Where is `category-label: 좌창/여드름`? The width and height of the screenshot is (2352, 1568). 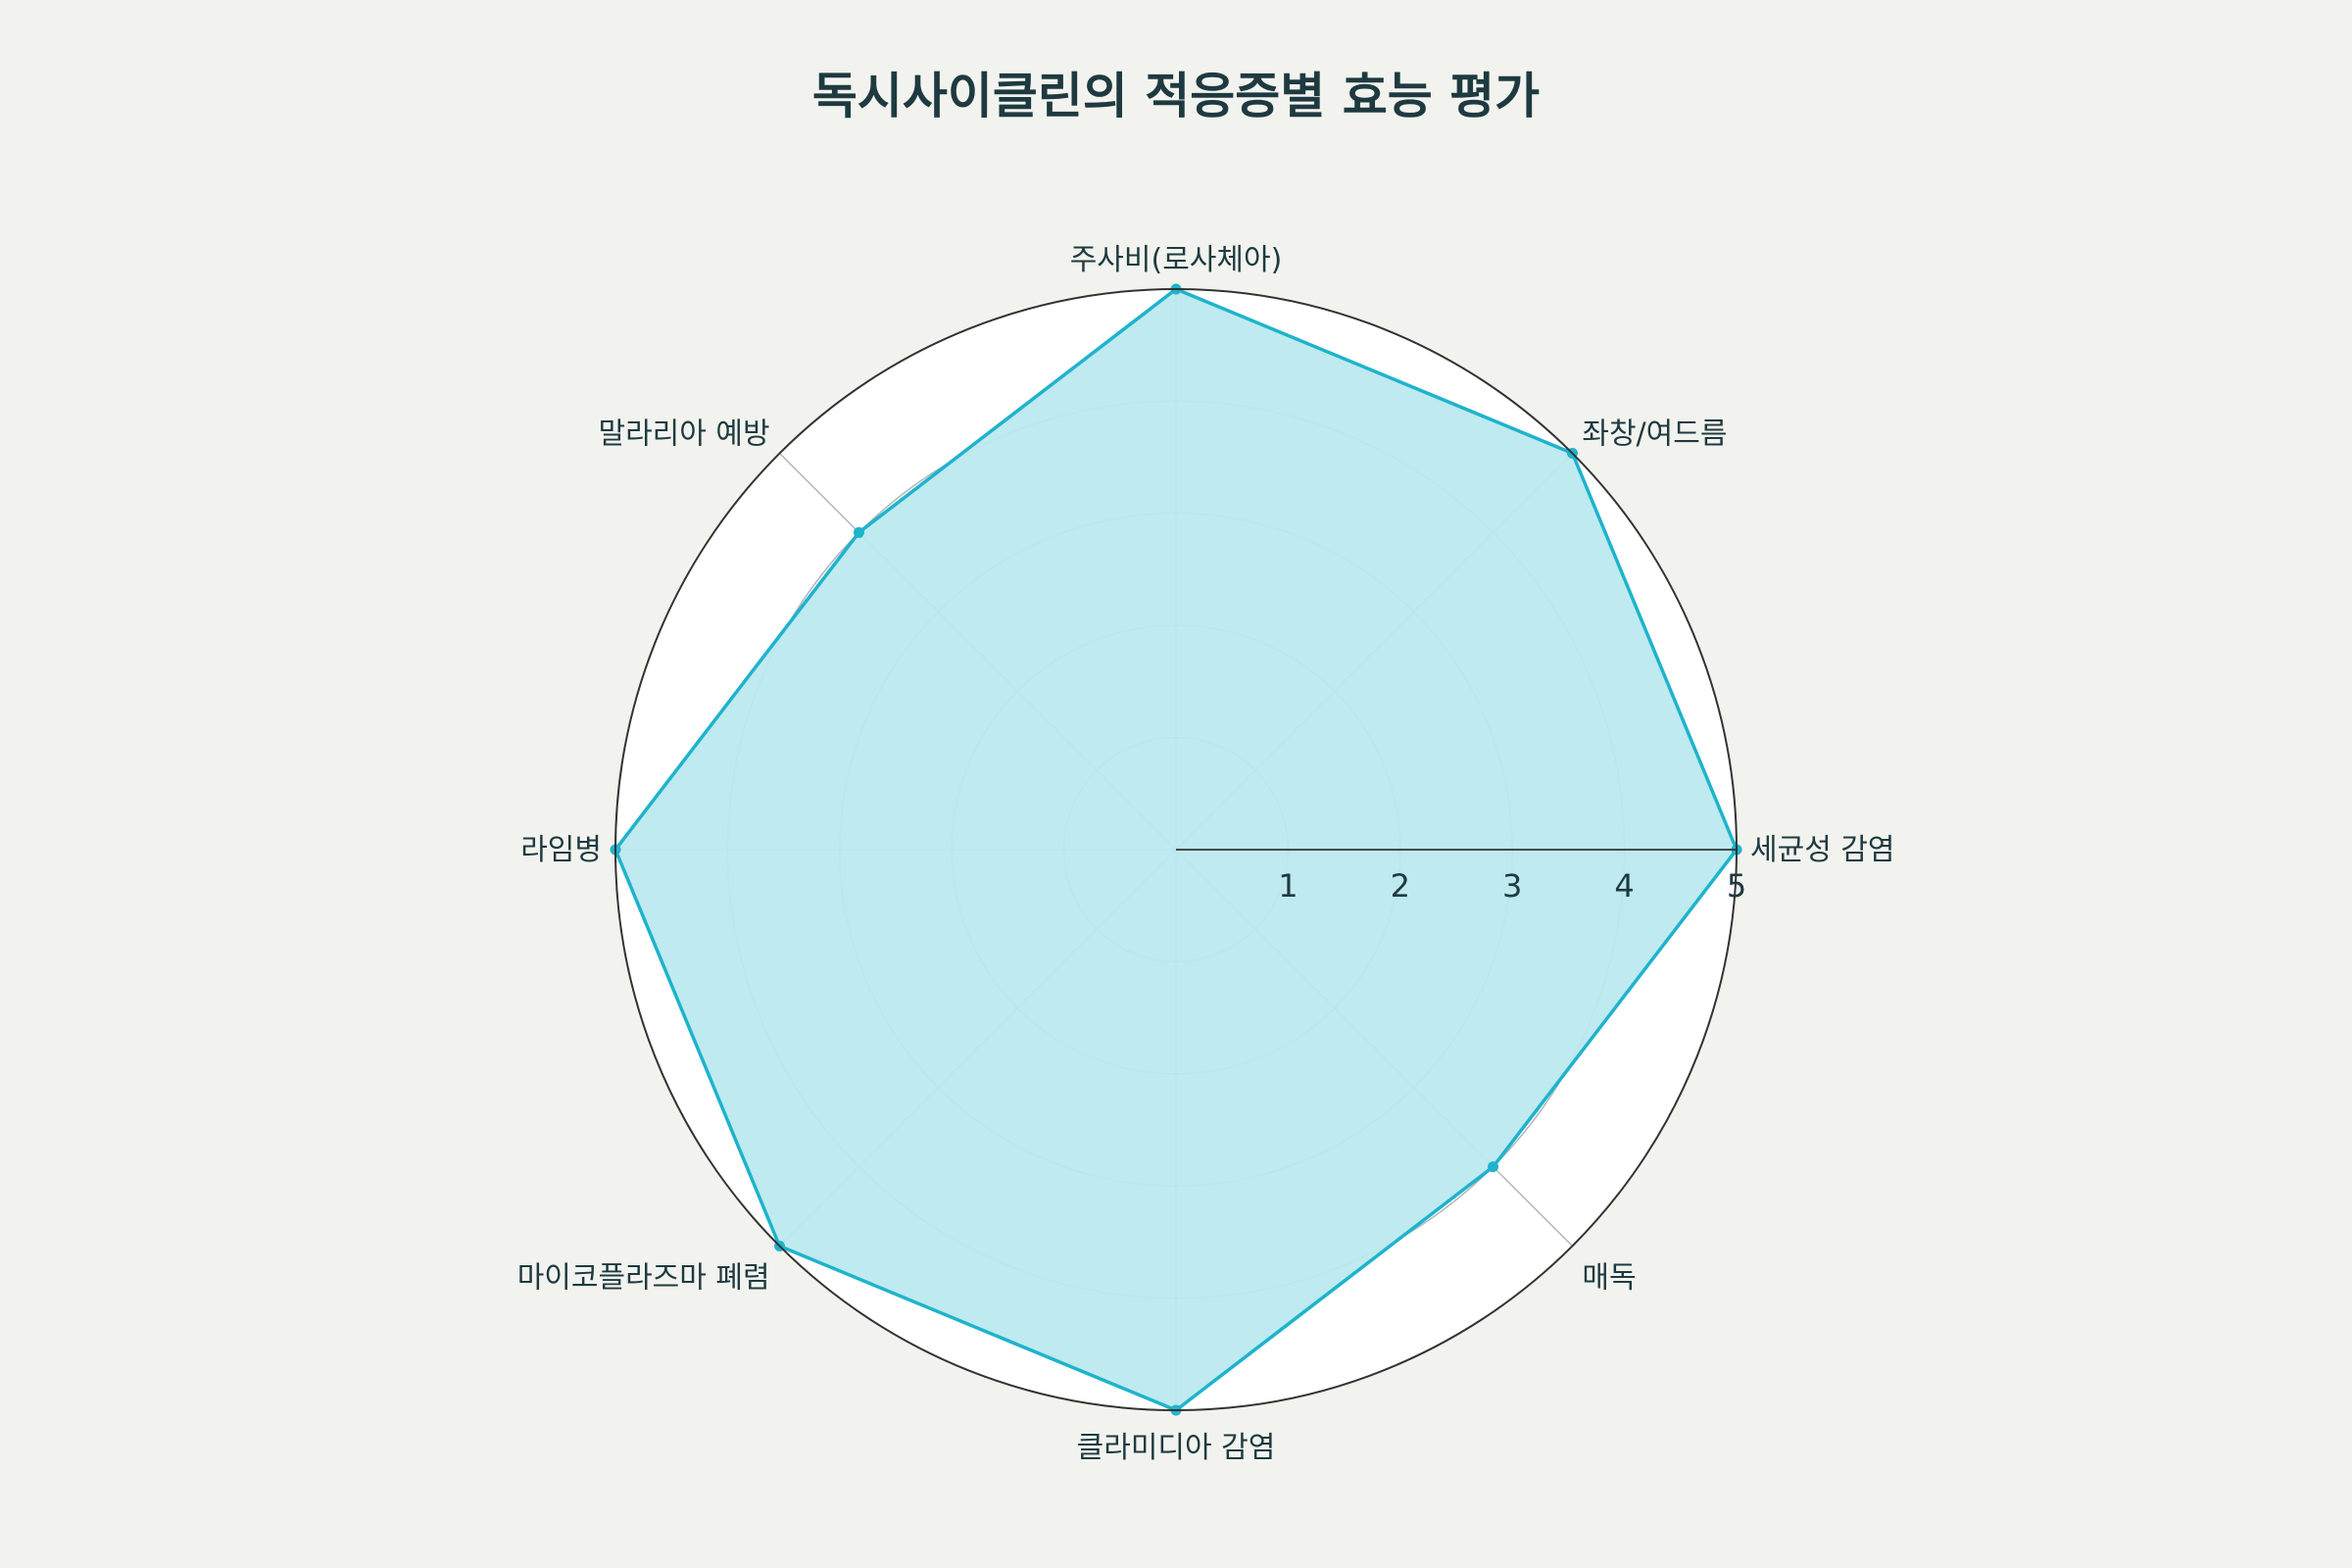 category-label: 좌창/여드름 is located at coordinates (1654, 434).